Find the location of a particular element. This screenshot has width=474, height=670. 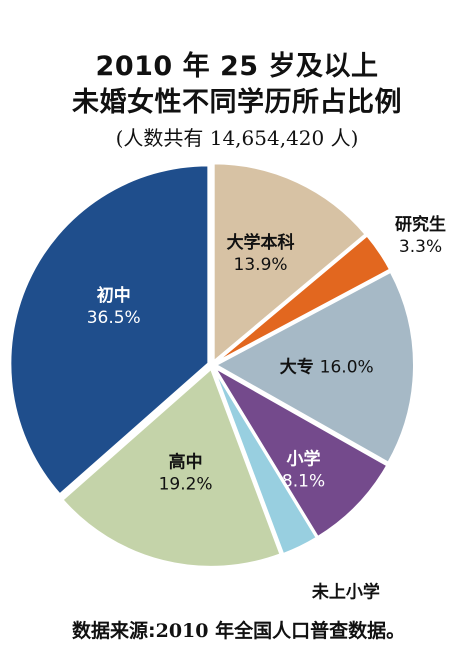

chart-subtitle: (人数共有 14,654,420 人) is located at coordinates (237, 138).